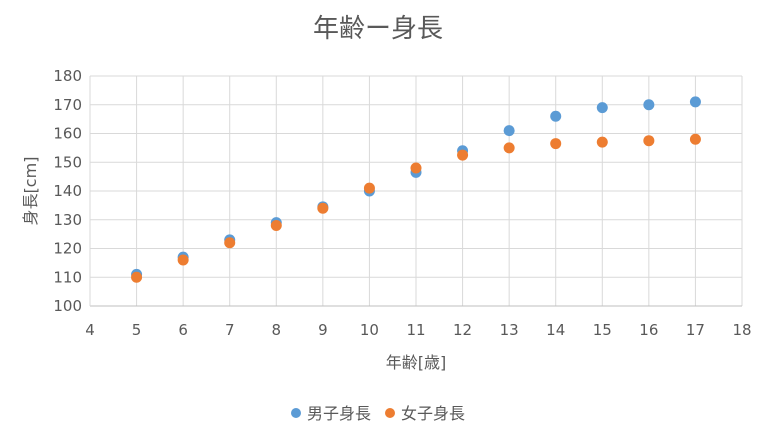 The height and width of the screenshot is (445, 757). What do you see at coordinates (277, 330) in the screenshot?
I see `x-tick-label: 8` at bounding box center [277, 330].